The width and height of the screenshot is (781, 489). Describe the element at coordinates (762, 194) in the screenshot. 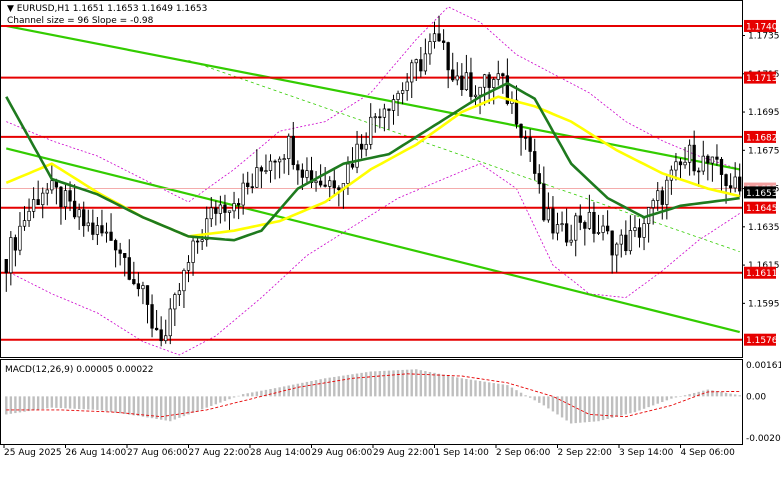

I see `current-price-label: 1.1653` at that location.